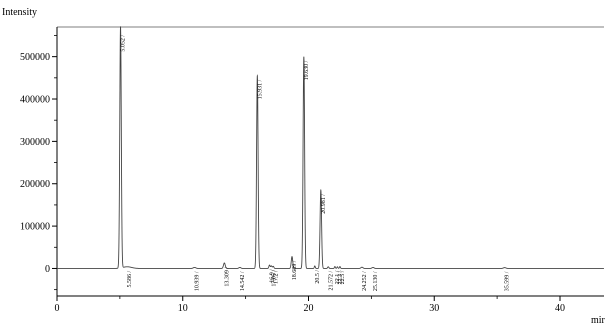 The width and height of the screenshot is (606, 325). I want to click on y-tick-label: 100000, so click(35, 227).